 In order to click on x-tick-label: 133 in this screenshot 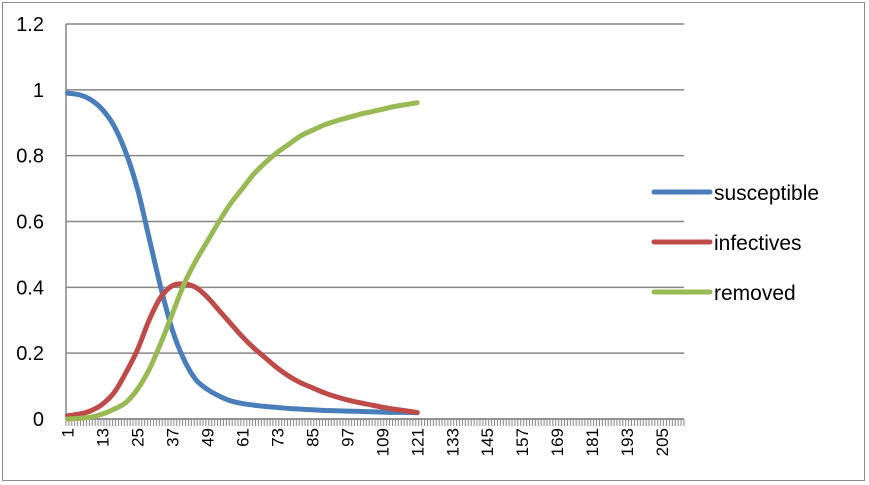, I will do `click(452, 442)`.